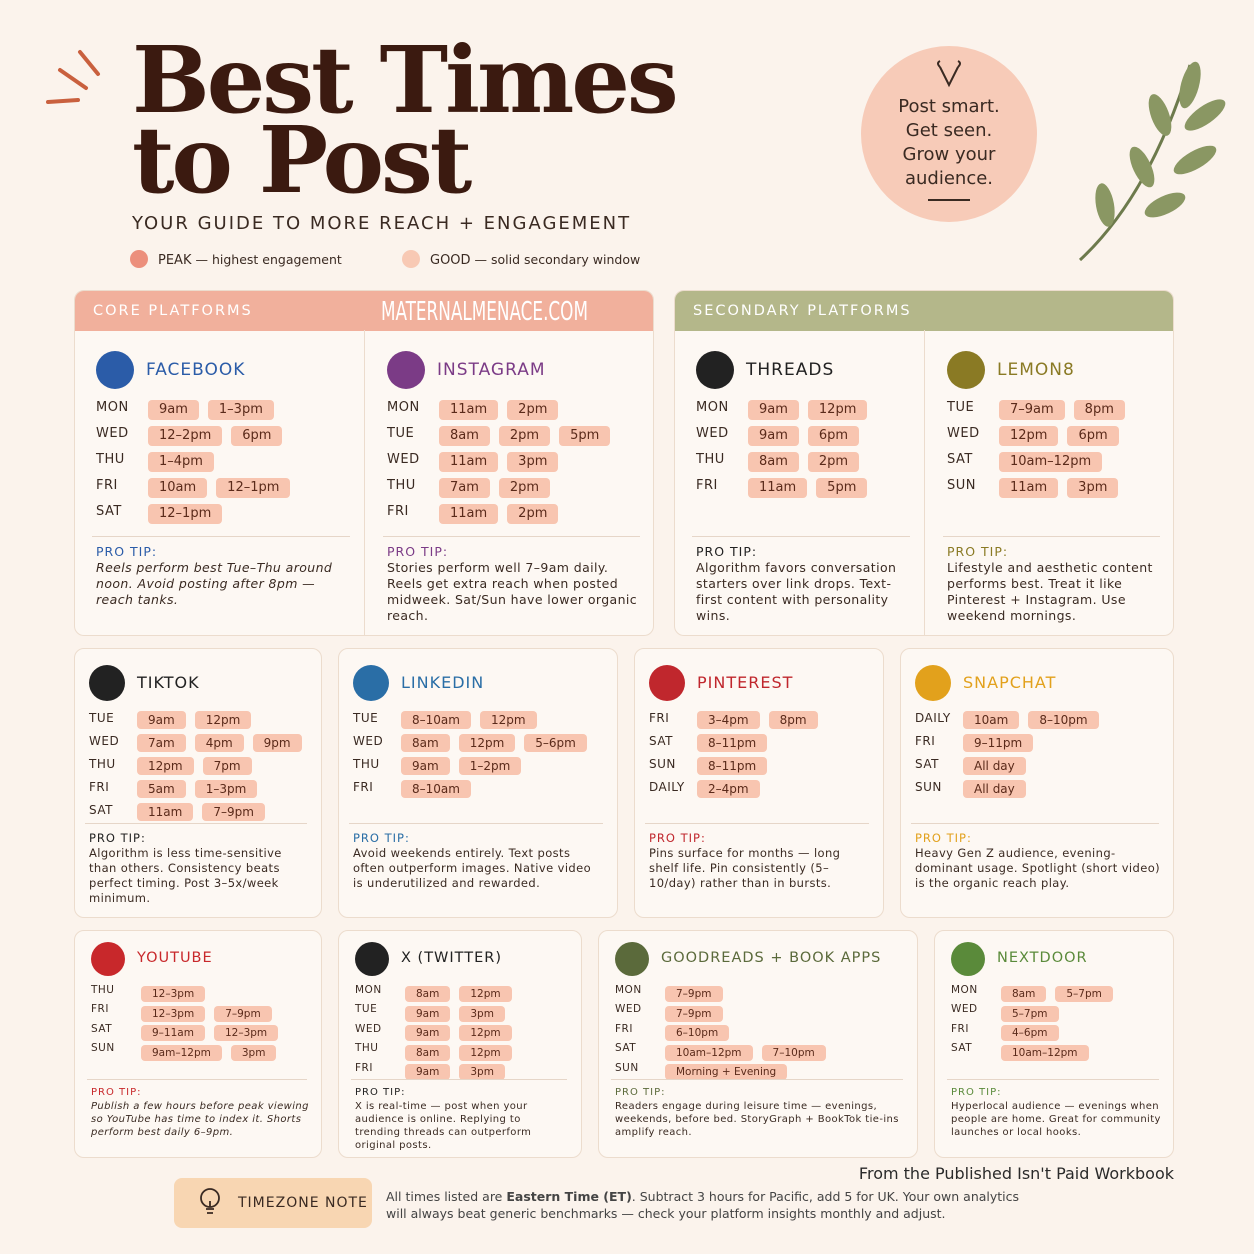 The height and width of the screenshot is (1254, 1254). What do you see at coordinates (812, 487) in the screenshot?
I see `time-row: 11am 5pm` at bounding box center [812, 487].